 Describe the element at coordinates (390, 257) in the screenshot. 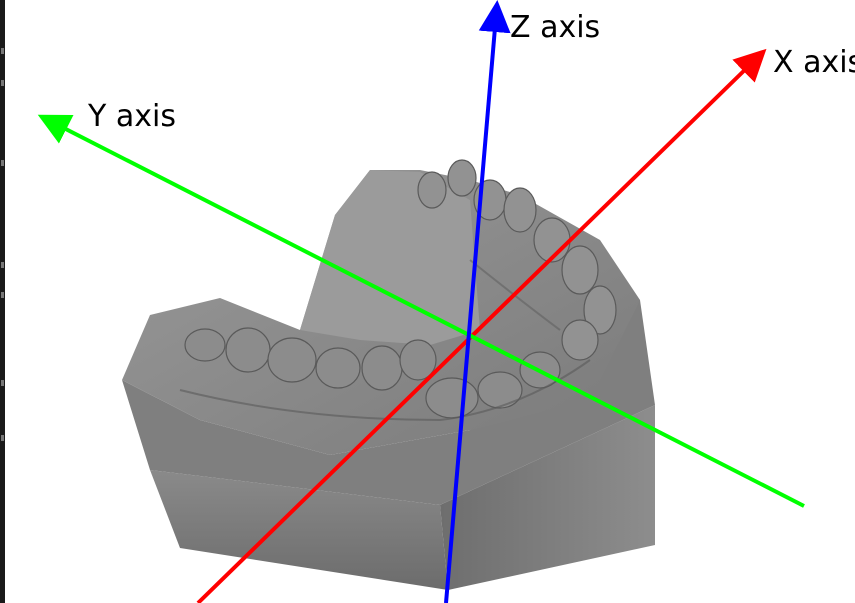

I see `model-palate-wall` at that location.